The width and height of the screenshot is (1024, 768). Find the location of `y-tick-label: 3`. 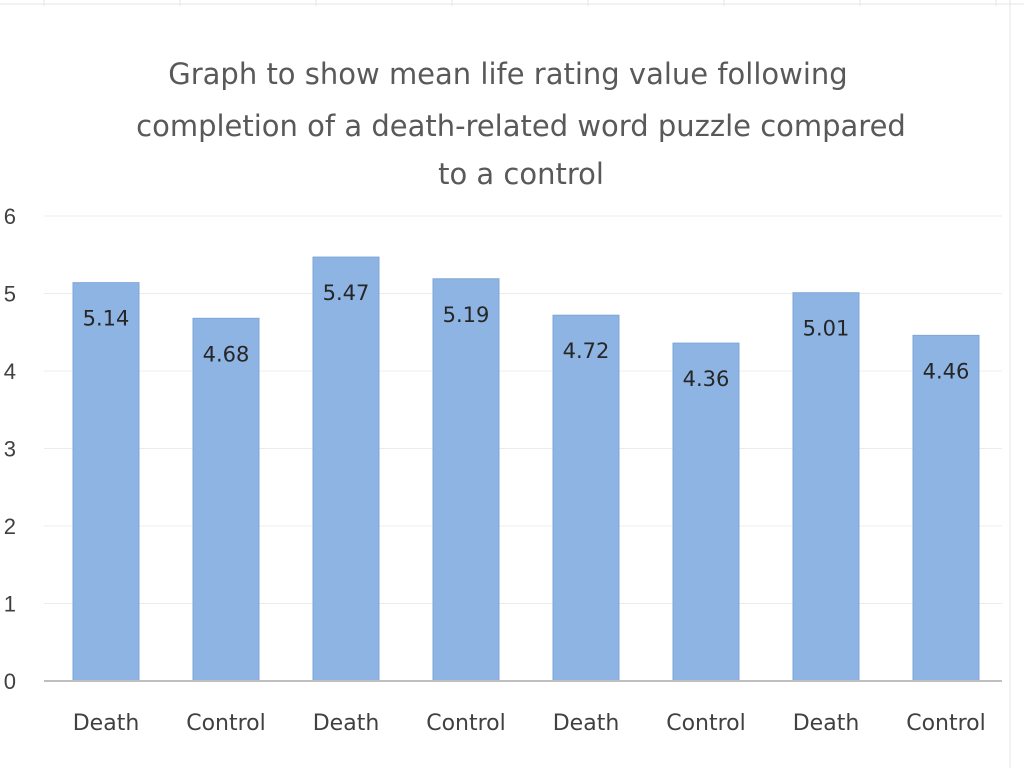

y-tick-label: 3 is located at coordinates (10, 449).